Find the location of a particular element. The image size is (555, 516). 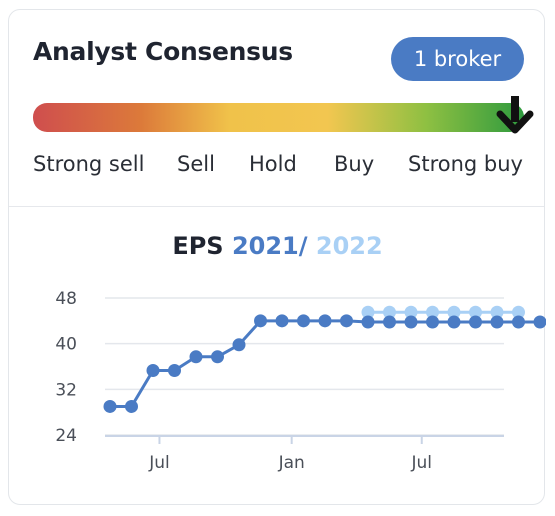

consensus-gauge-bar is located at coordinates (278, 117).